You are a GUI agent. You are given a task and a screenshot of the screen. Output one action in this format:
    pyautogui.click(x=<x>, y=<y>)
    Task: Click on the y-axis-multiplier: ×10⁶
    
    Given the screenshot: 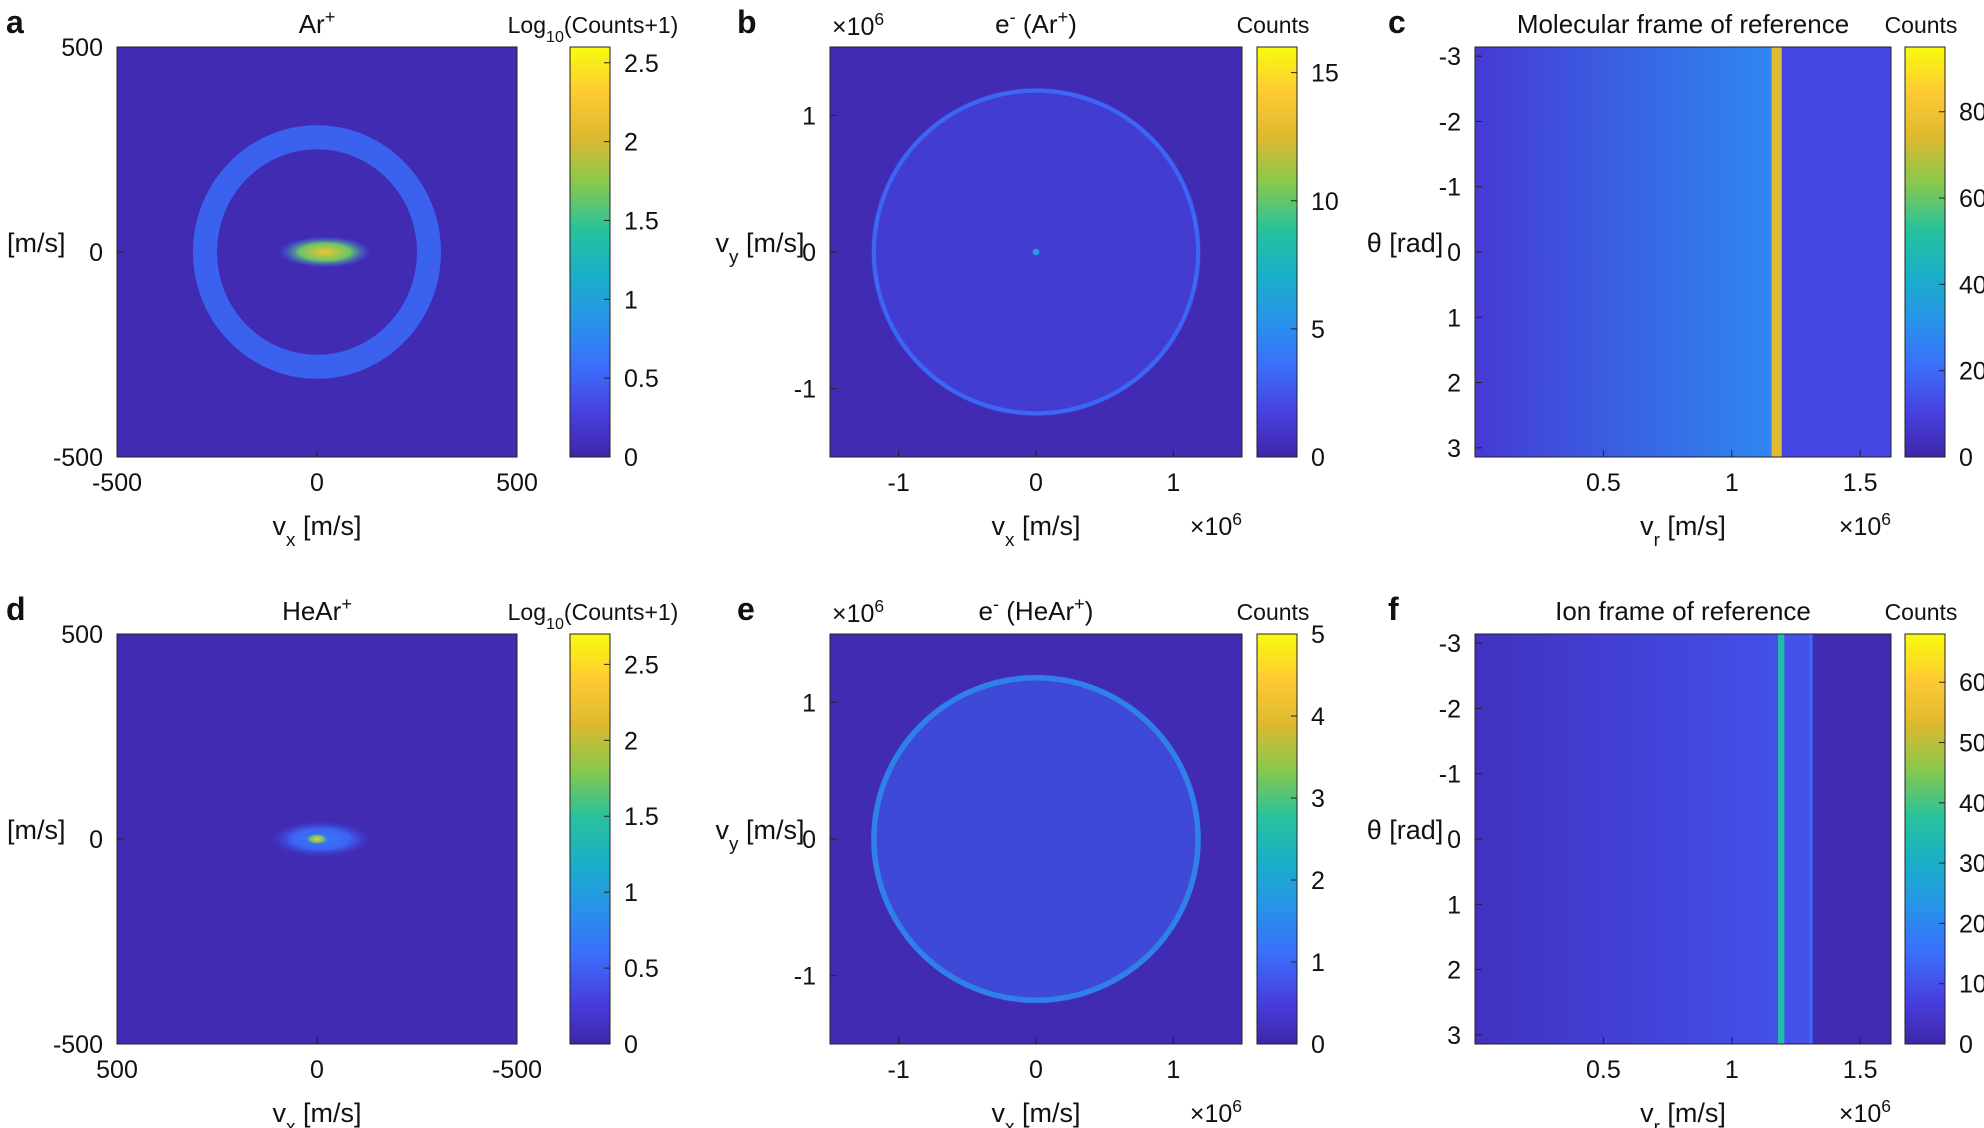 What is the action you would take?
    pyautogui.click(x=858, y=25)
    